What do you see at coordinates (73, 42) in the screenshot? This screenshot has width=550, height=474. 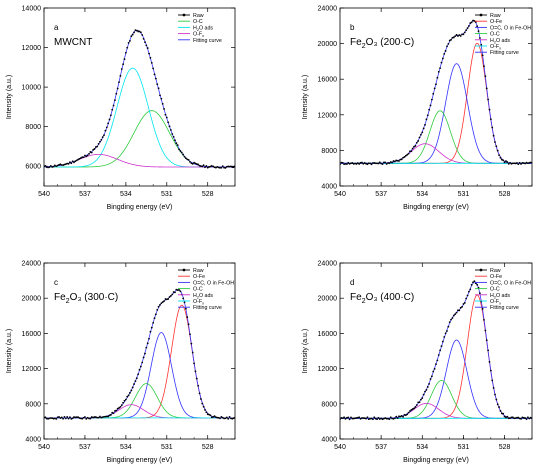 I see `sample-label: MWCNT` at bounding box center [73, 42].